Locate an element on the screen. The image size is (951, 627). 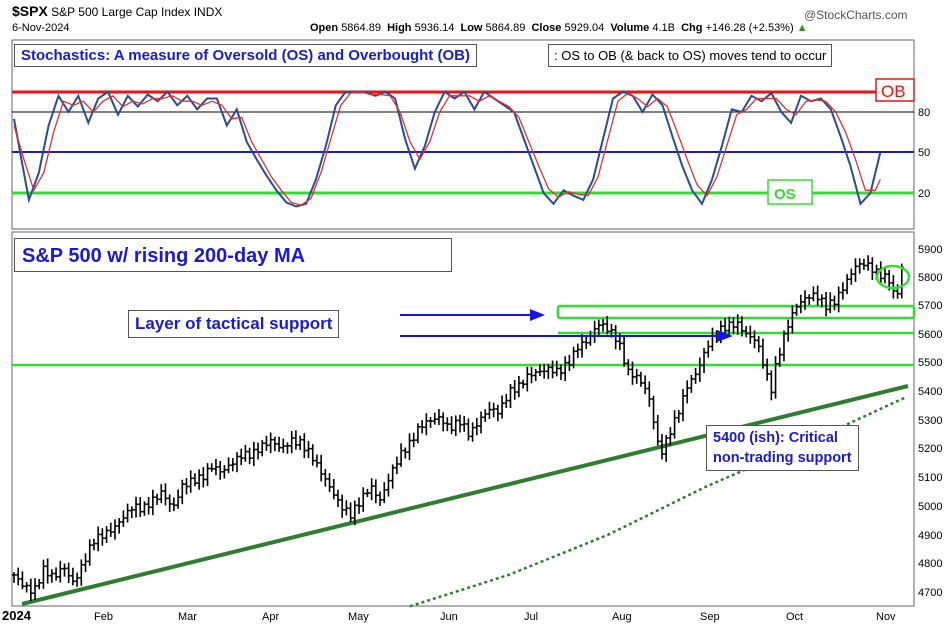
x-tick-year: 2024 is located at coordinates (17, 615).